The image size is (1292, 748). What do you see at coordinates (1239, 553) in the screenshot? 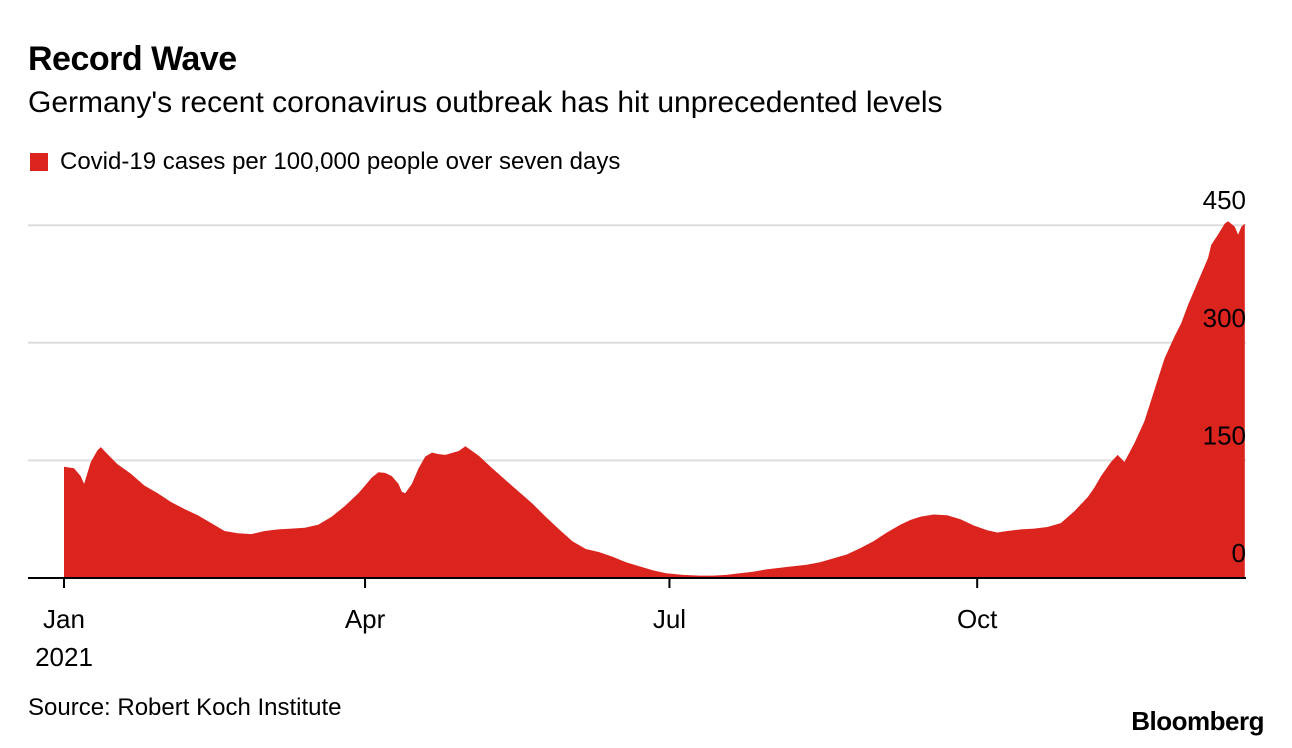
I see `y-tick-label: 0` at bounding box center [1239, 553].